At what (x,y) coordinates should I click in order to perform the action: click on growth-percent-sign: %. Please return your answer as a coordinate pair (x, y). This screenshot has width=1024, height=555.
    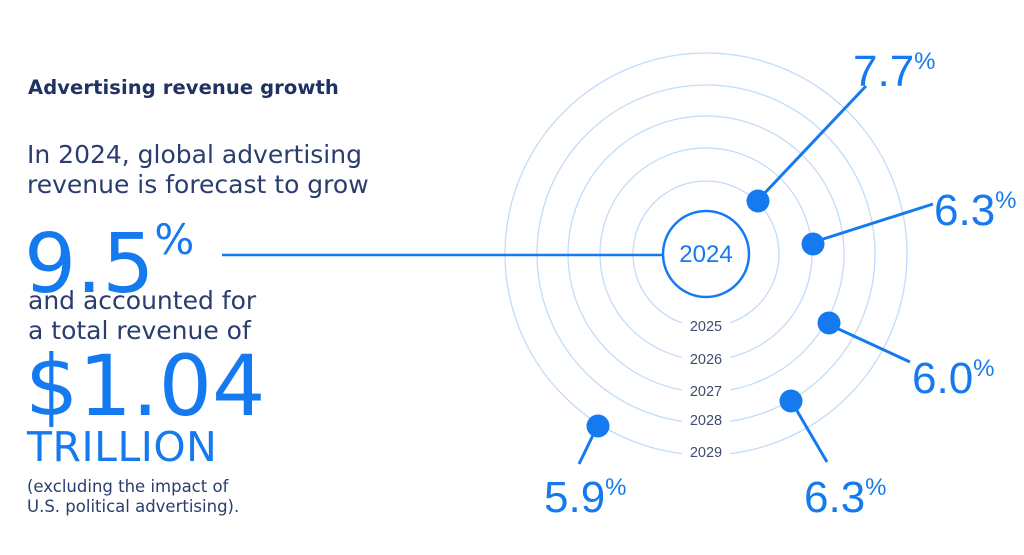
    Looking at the image, I should click on (174, 239).